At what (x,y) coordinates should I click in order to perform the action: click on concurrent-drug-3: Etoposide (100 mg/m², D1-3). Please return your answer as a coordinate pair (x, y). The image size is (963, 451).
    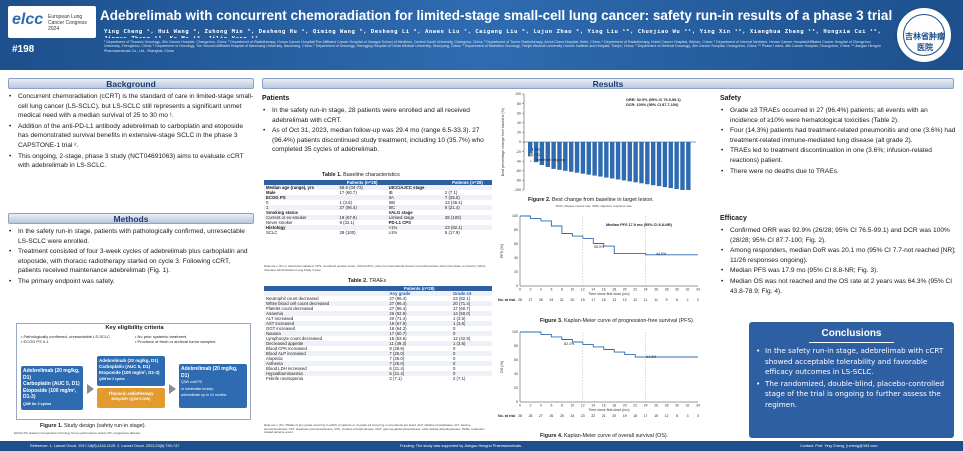
    Looking at the image, I should click on (129, 372).